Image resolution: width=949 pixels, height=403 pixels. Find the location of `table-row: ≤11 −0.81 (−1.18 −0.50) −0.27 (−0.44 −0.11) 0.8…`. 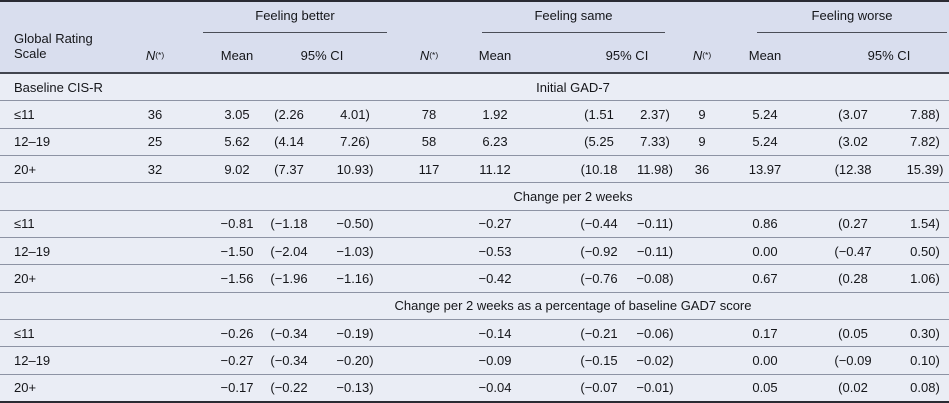

table-row: ≤11 −0.81 (−1.18 −0.50) −0.27 (−0.44 −0.11) 0.8… is located at coordinates (474, 223).